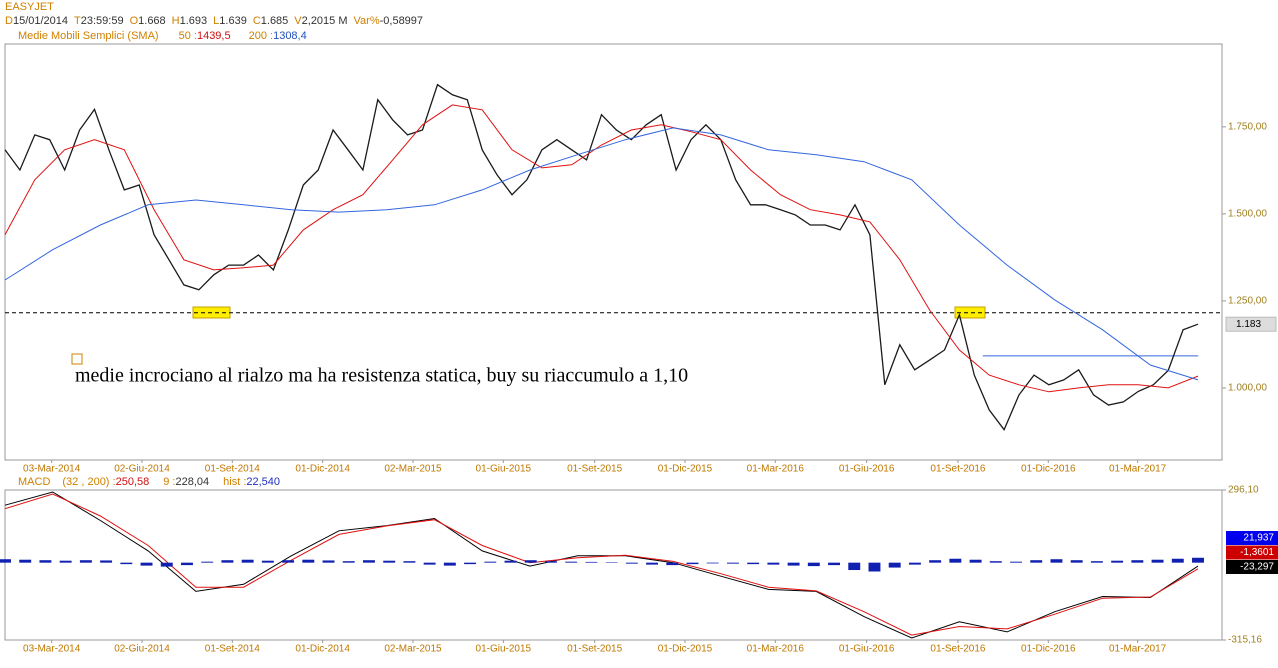 This screenshot has width=1278, height=668. Describe the element at coordinates (1138, 469) in the screenshot. I see `x-tick-label: 01-Mar-2017` at that location.